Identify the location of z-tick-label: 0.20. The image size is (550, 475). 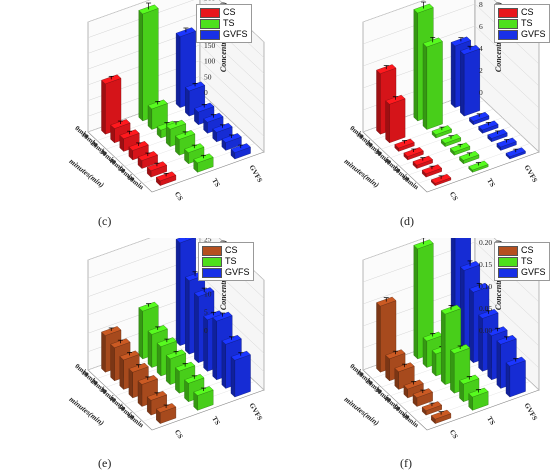
(485, 242).